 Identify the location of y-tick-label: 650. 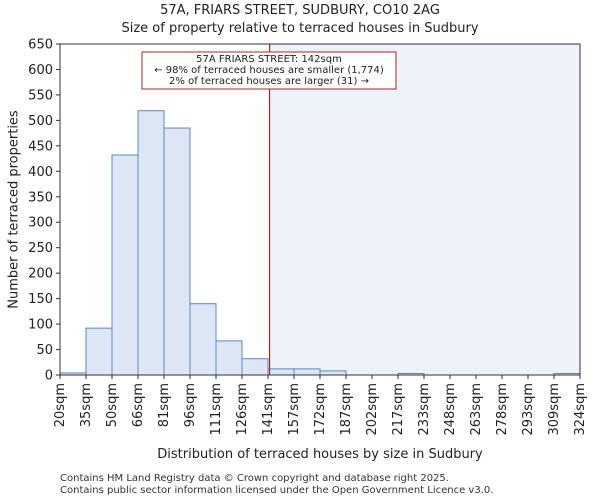
(40, 45).